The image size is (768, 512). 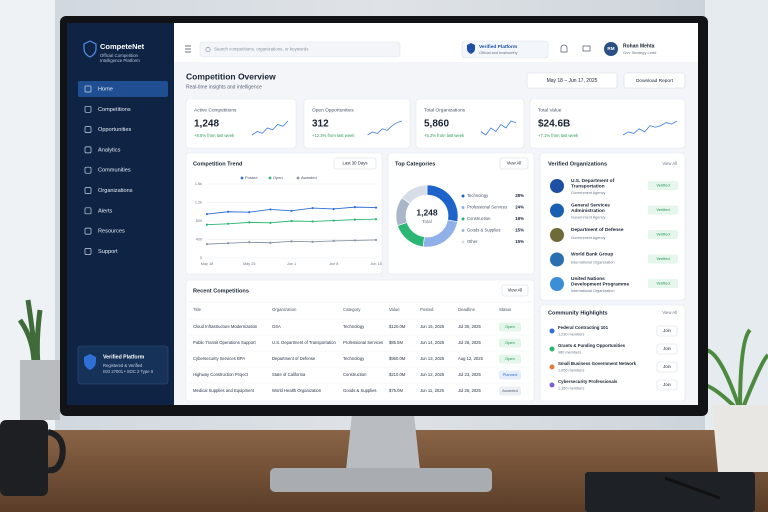 I want to click on mug, so click(x=24, y=458).